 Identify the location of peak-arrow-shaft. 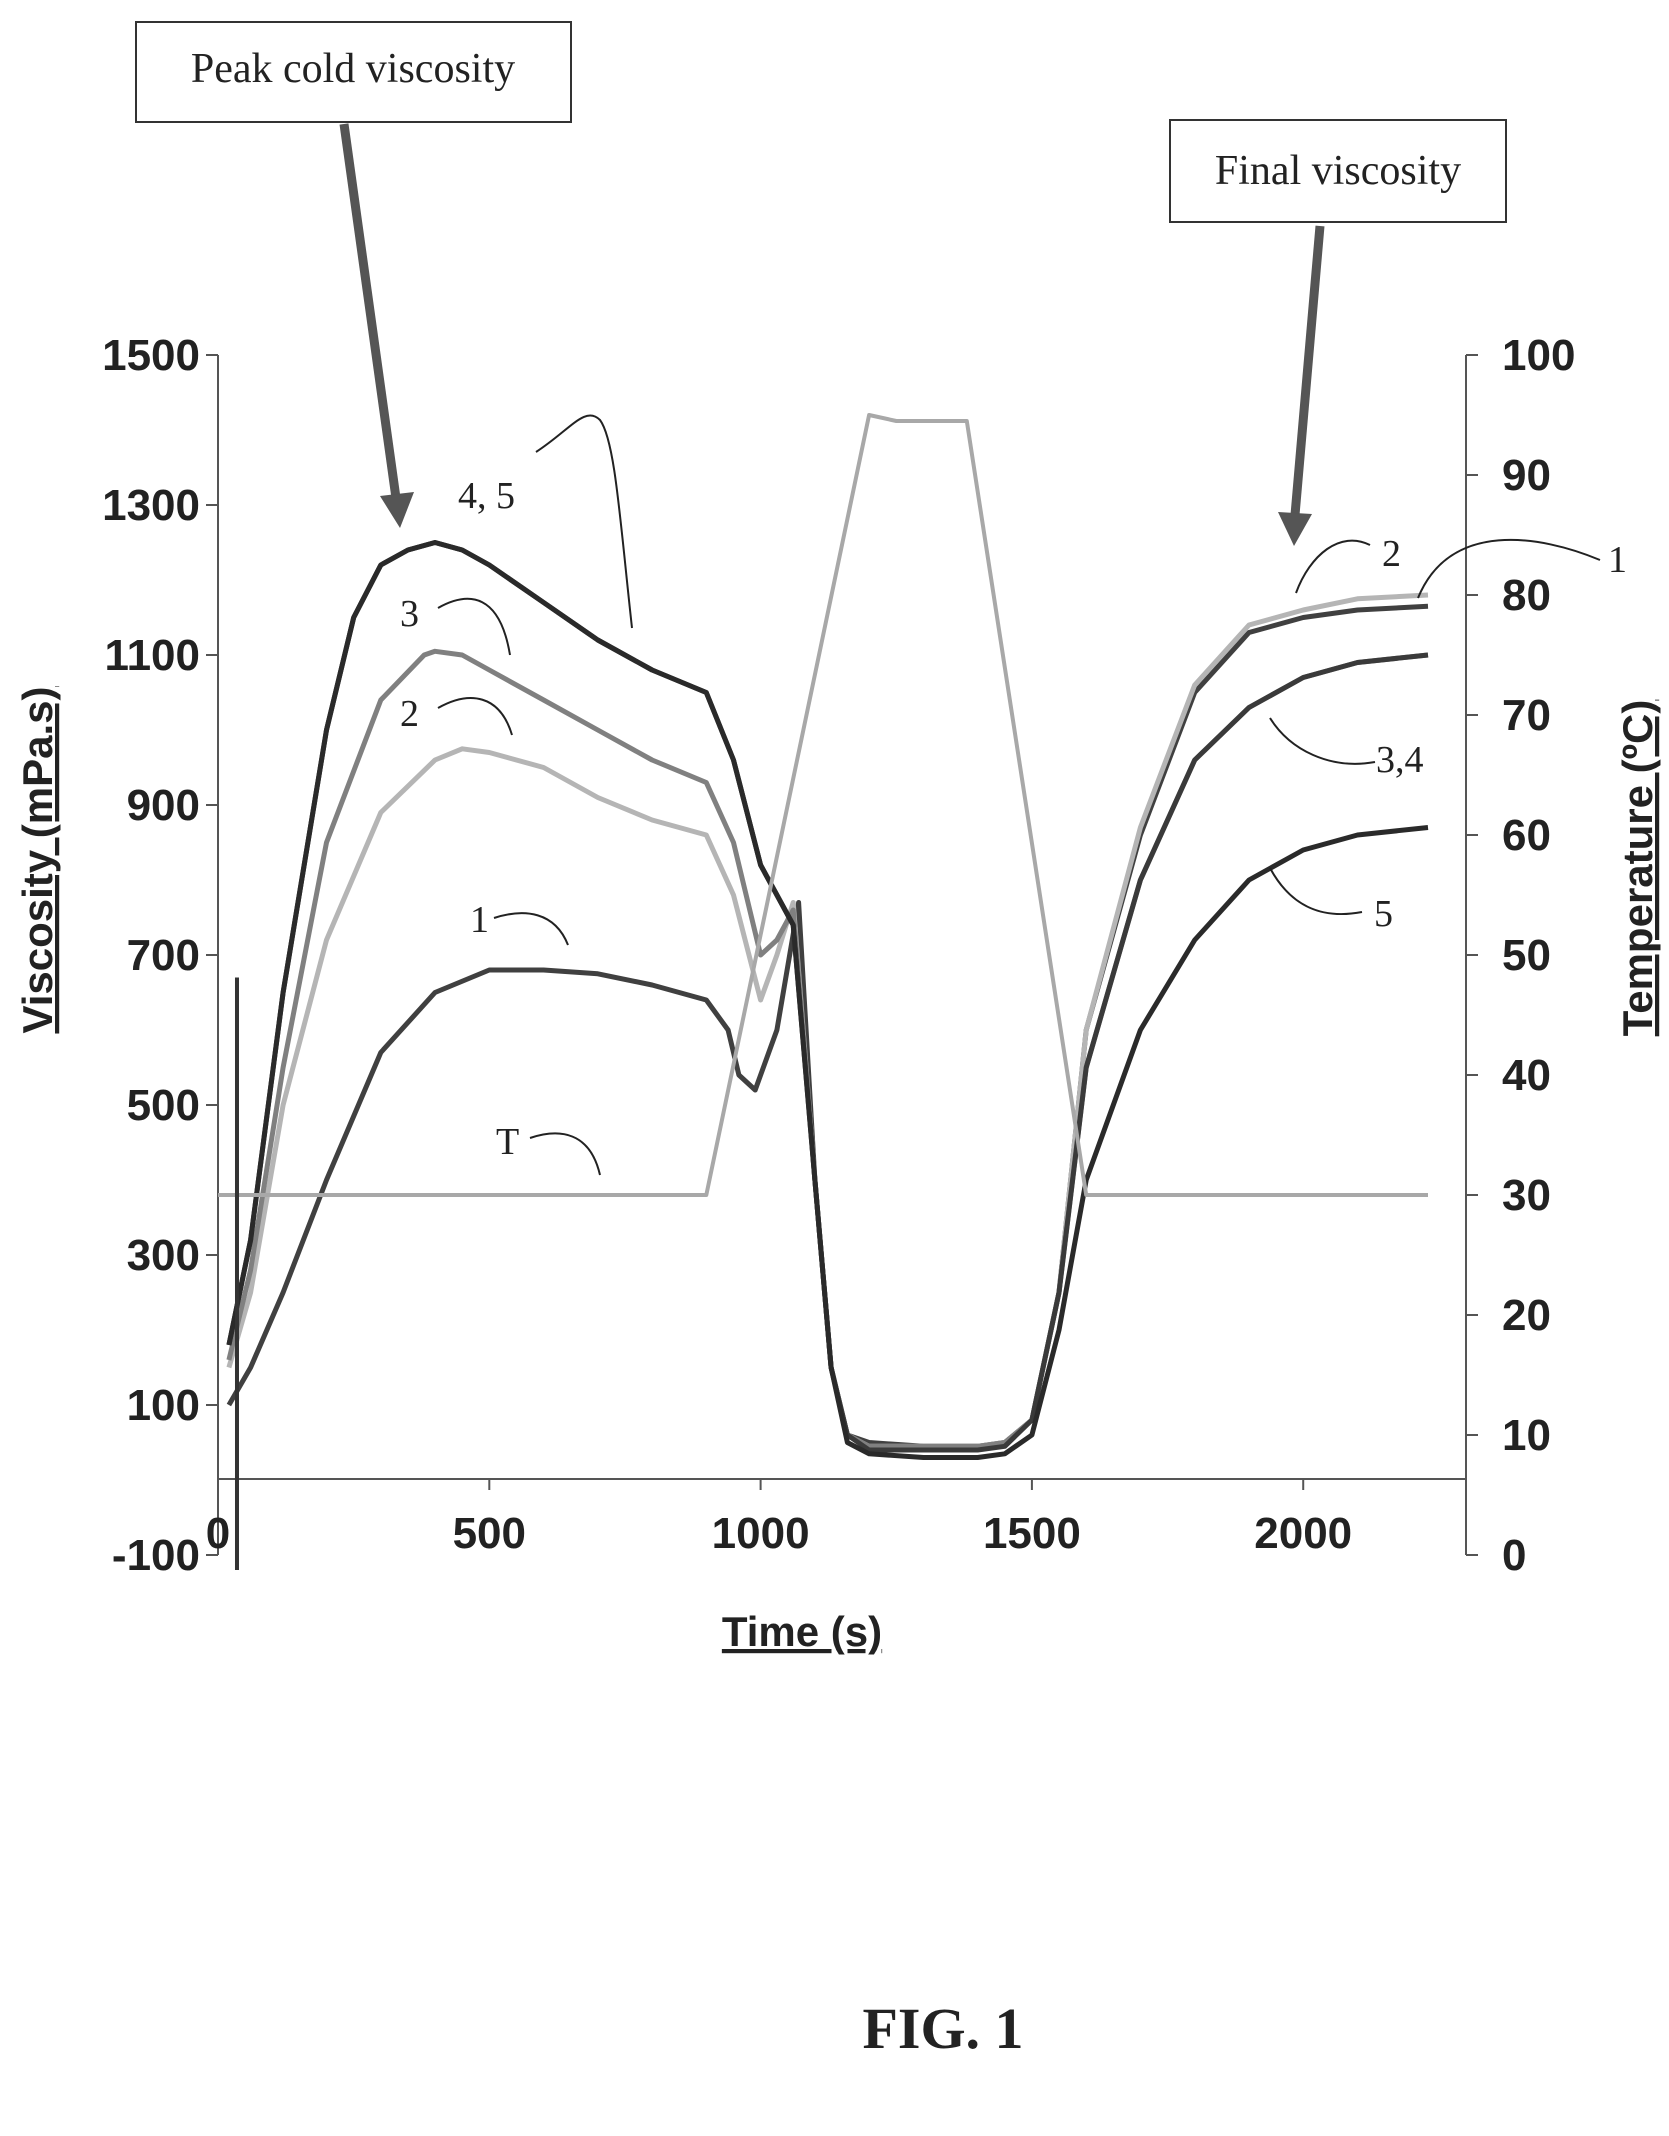
(370, 311).